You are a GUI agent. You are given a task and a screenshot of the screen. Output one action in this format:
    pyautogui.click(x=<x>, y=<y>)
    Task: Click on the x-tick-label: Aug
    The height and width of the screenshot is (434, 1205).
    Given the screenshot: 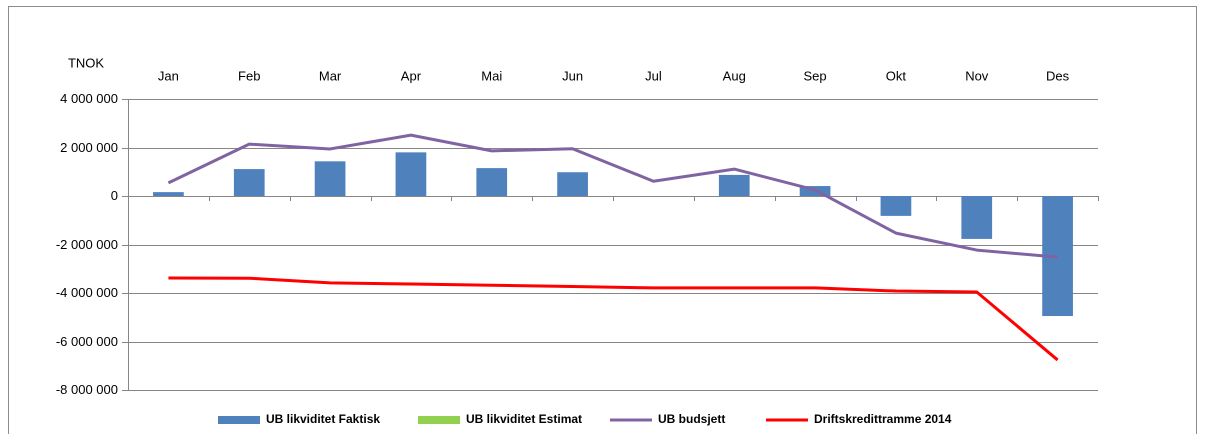 What is the action you would take?
    pyautogui.click(x=734, y=75)
    